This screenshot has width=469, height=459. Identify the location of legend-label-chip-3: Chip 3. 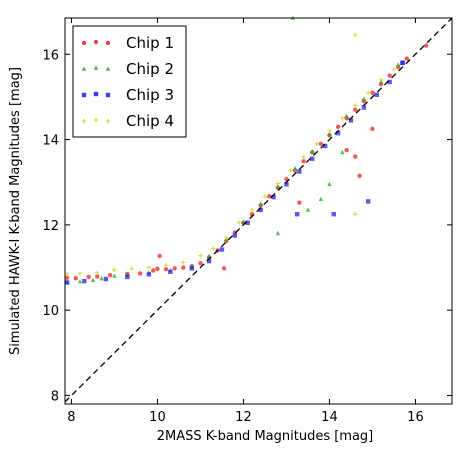
(150, 95).